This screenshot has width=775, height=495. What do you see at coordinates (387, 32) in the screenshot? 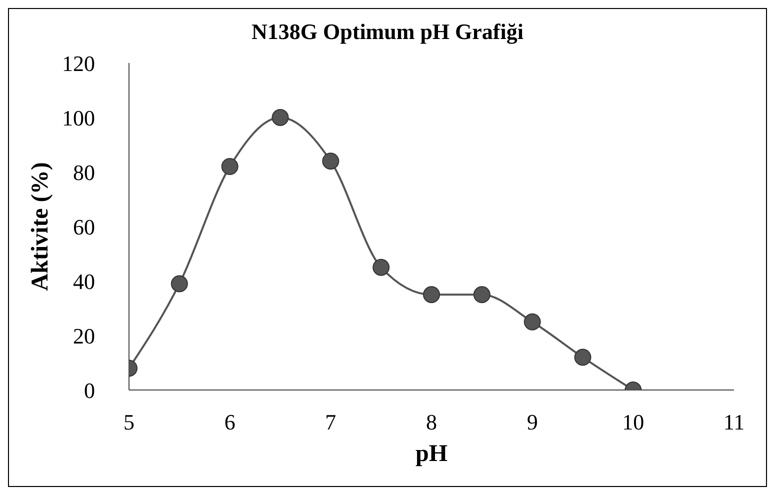
I see `chart-title: N138G Optimum pH Grafiği` at bounding box center [387, 32].